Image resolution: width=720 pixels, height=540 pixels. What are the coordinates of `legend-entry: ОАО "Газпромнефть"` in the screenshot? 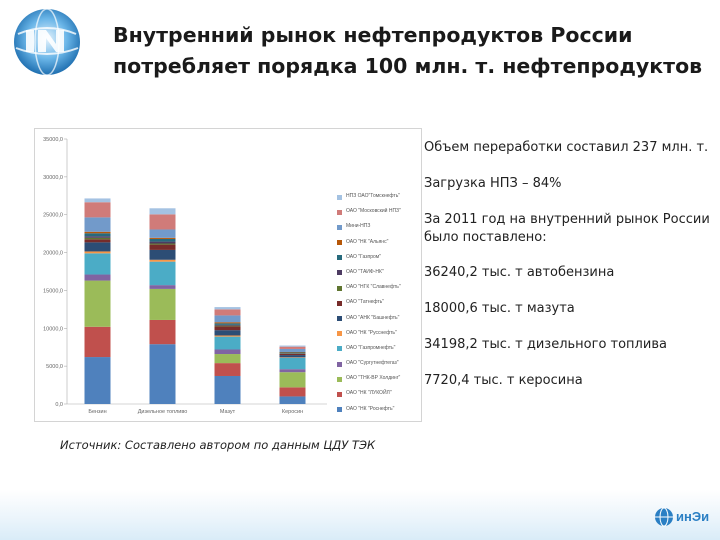 It's located at (379, 351).